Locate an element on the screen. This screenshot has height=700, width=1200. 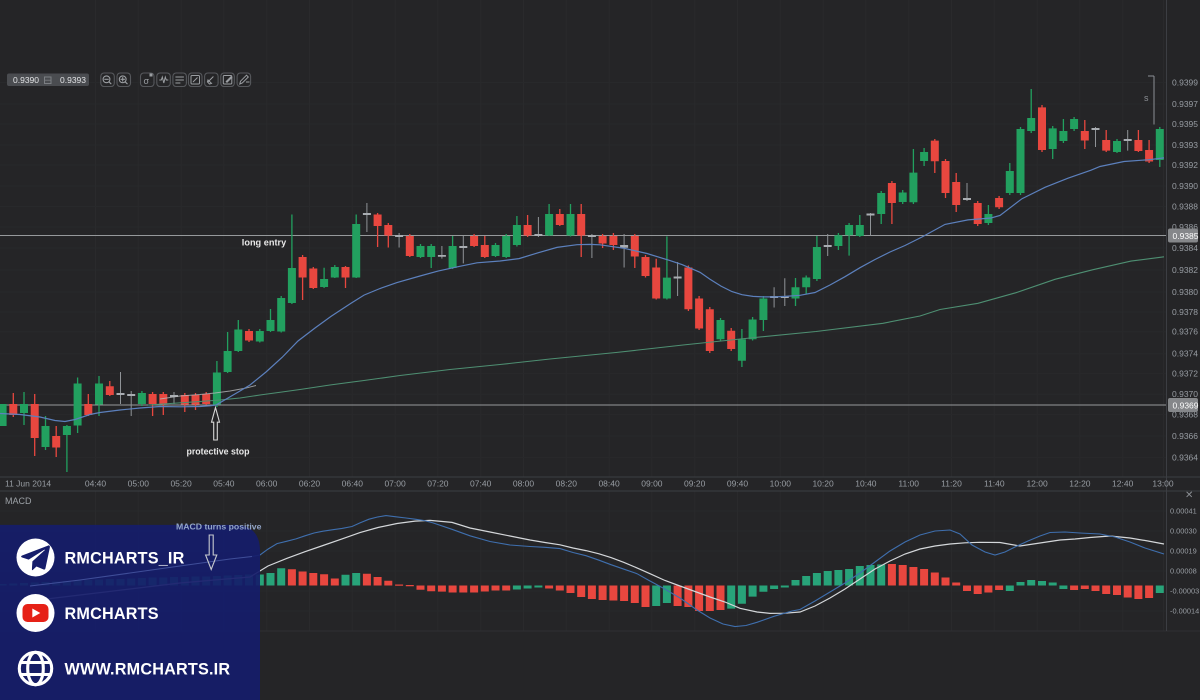
svg-text: 0.9378 is located at coordinates (1185, 312).